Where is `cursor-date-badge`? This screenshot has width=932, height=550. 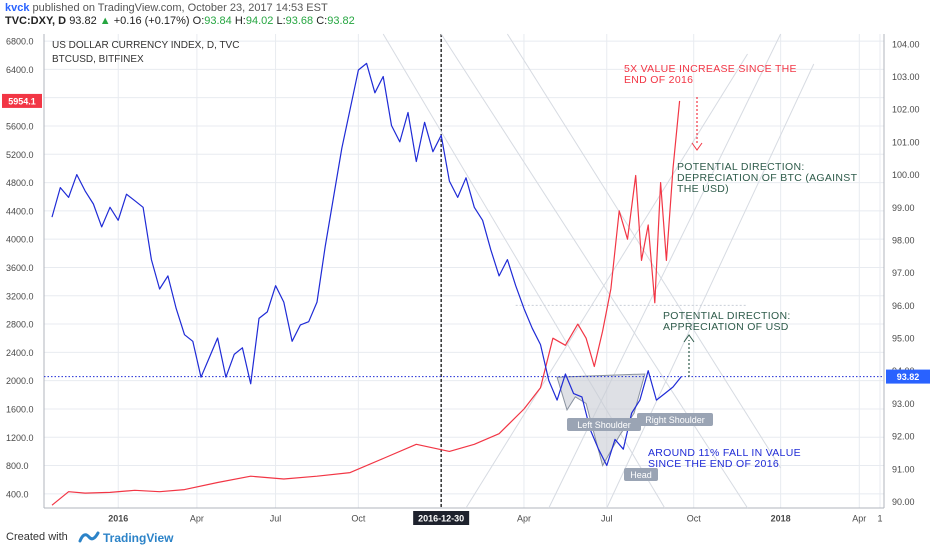
cursor-date-badge is located at coordinates (441, 518).